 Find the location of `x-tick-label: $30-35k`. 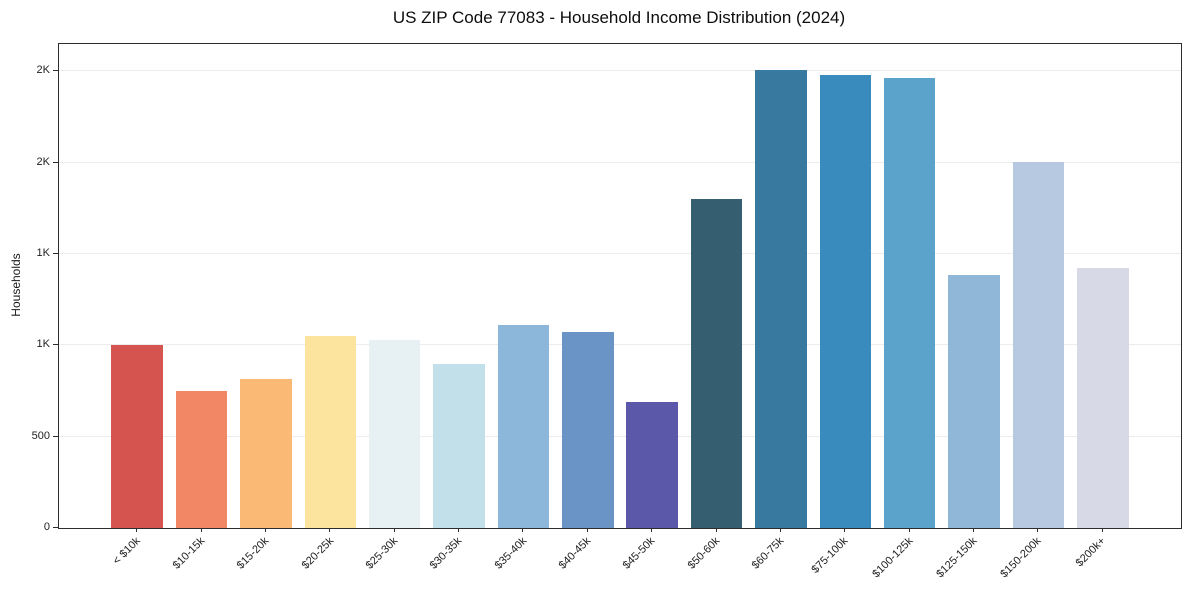

x-tick-label: $30-35k is located at coordinates (446, 553).